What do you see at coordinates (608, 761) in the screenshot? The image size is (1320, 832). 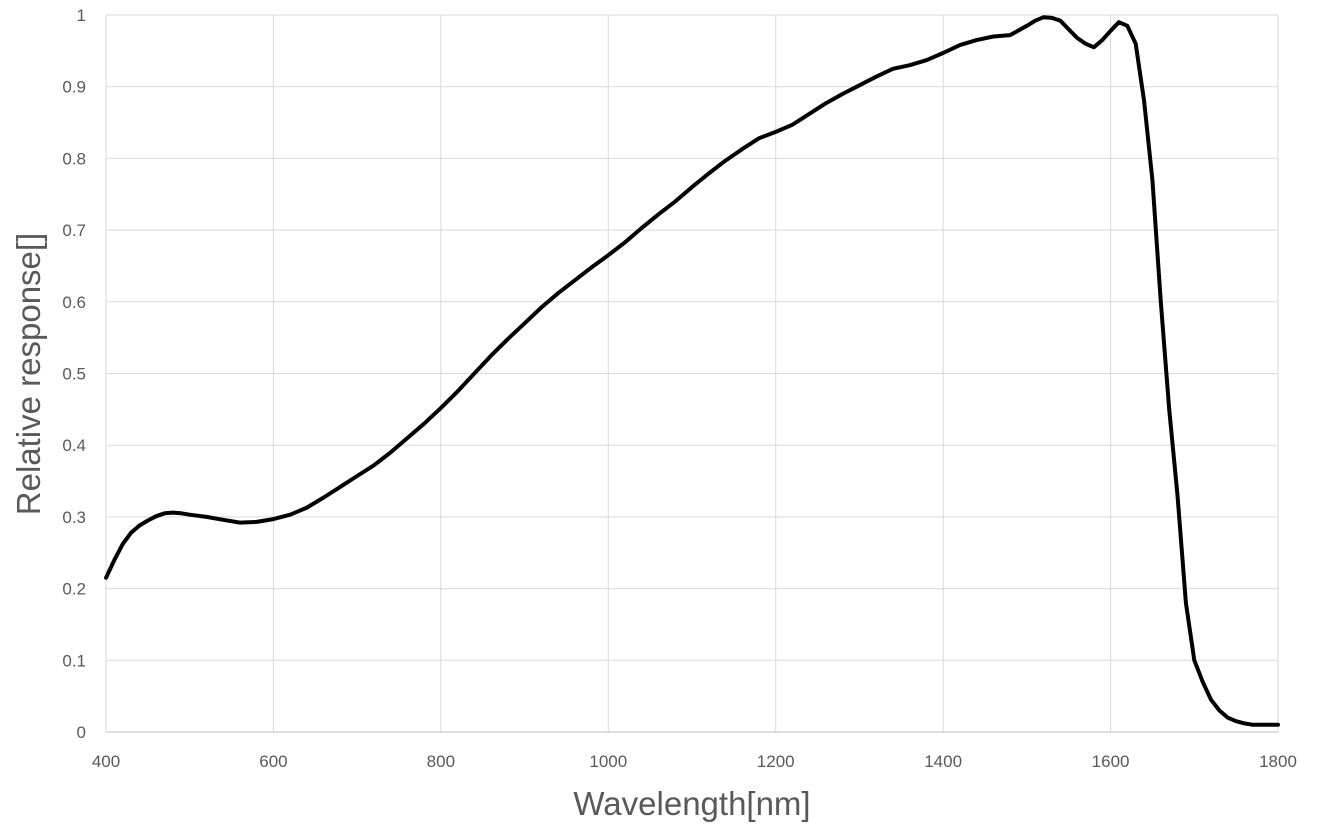 I see `x-tick-label: 1000` at bounding box center [608, 761].